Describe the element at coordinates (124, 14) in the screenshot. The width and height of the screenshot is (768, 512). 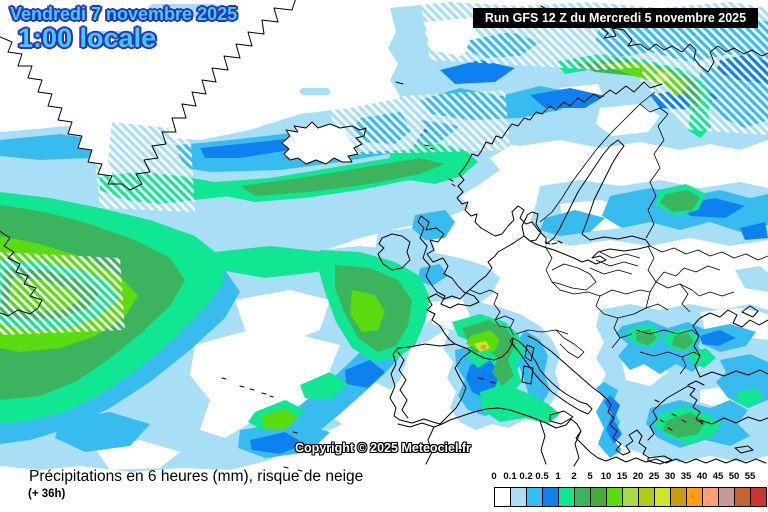
I see `valid-date-line1: Vendredi 7 novembre 2025` at that location.